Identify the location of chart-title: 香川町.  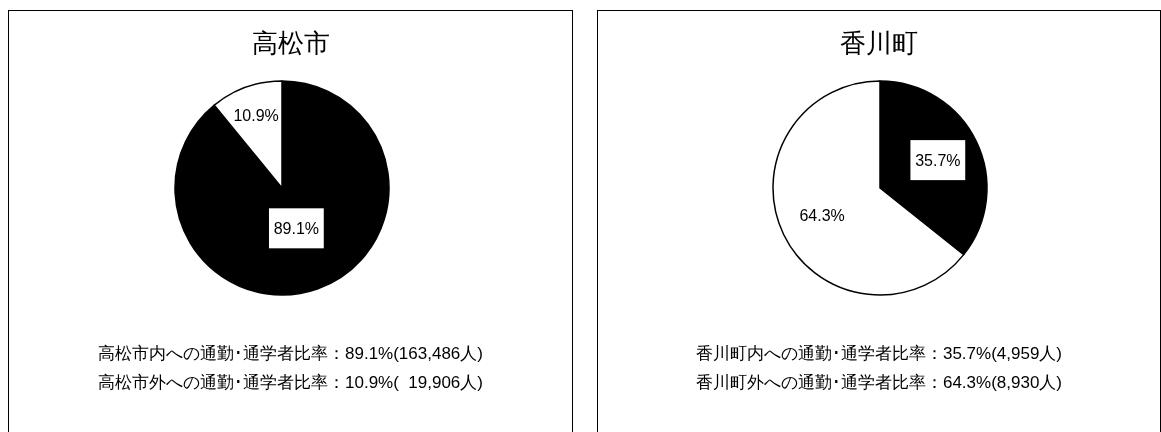
(879, 43).